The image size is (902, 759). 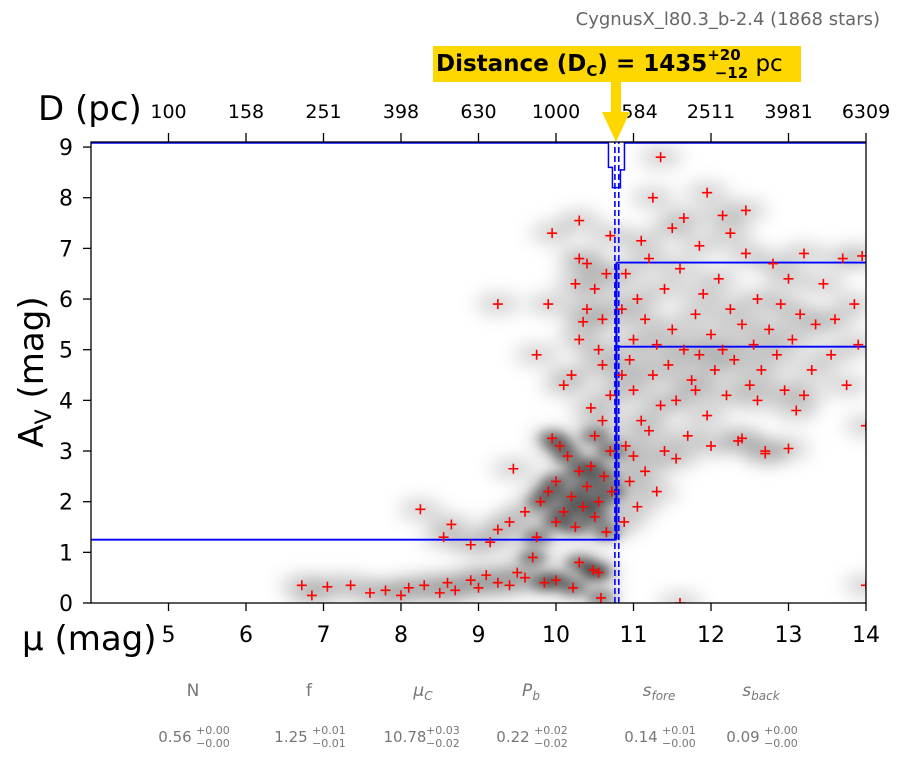 What do you see at coordinates (634, 635) in the screenshot?
I see `x-tick-label: 11` at bounding box center [634, 635].